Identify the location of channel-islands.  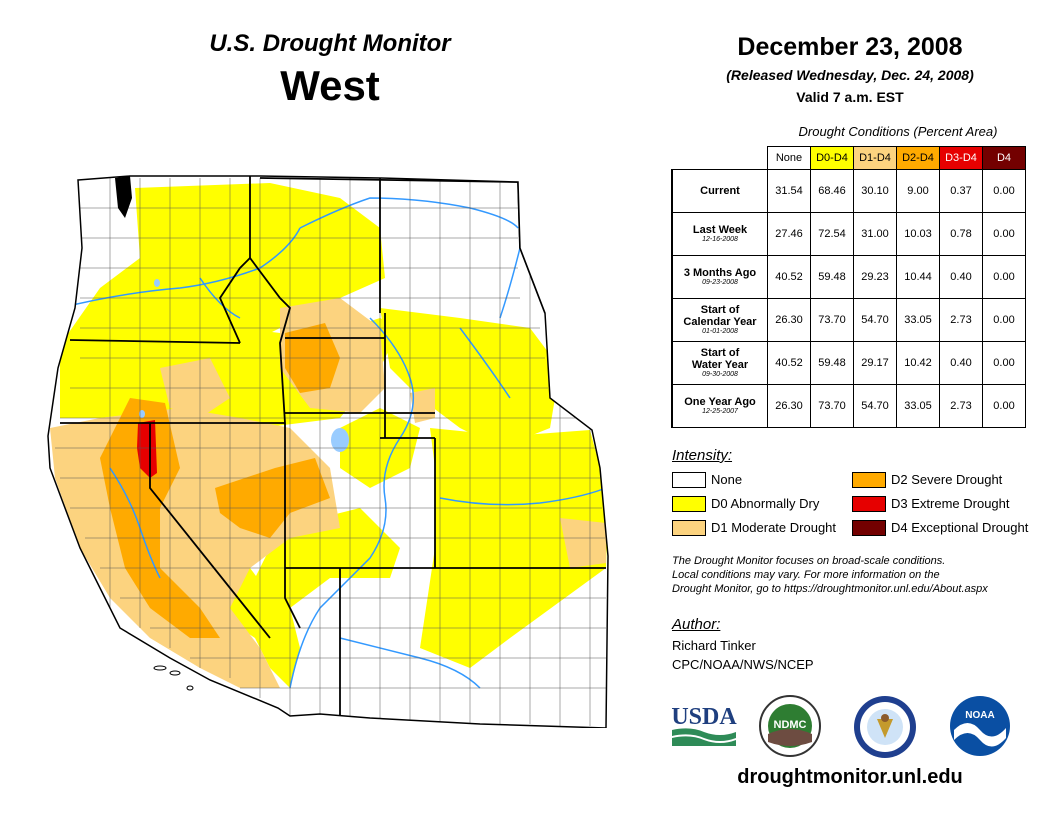
(173, 678).